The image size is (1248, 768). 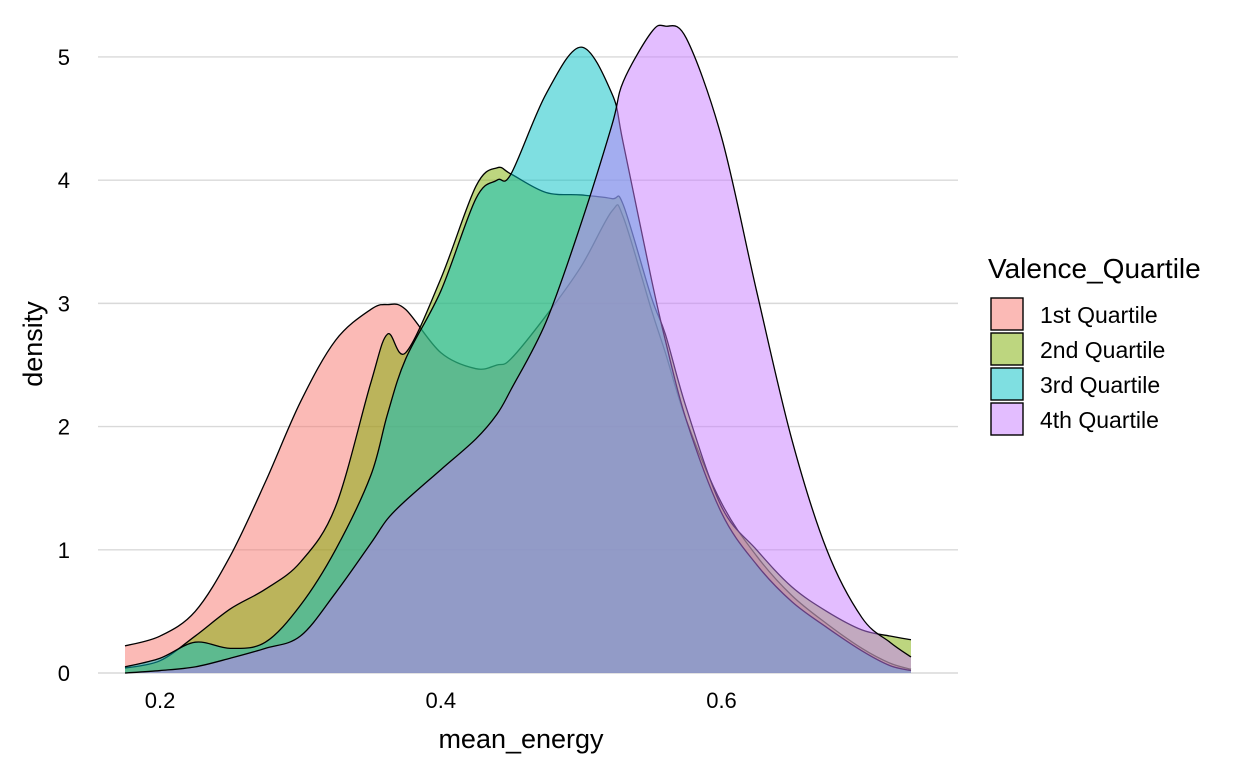 What do you see at coordinates (1007, 384) in the screenshot?
I see `legend-key-3rd-quartile` at bounding box center [1007, 384].